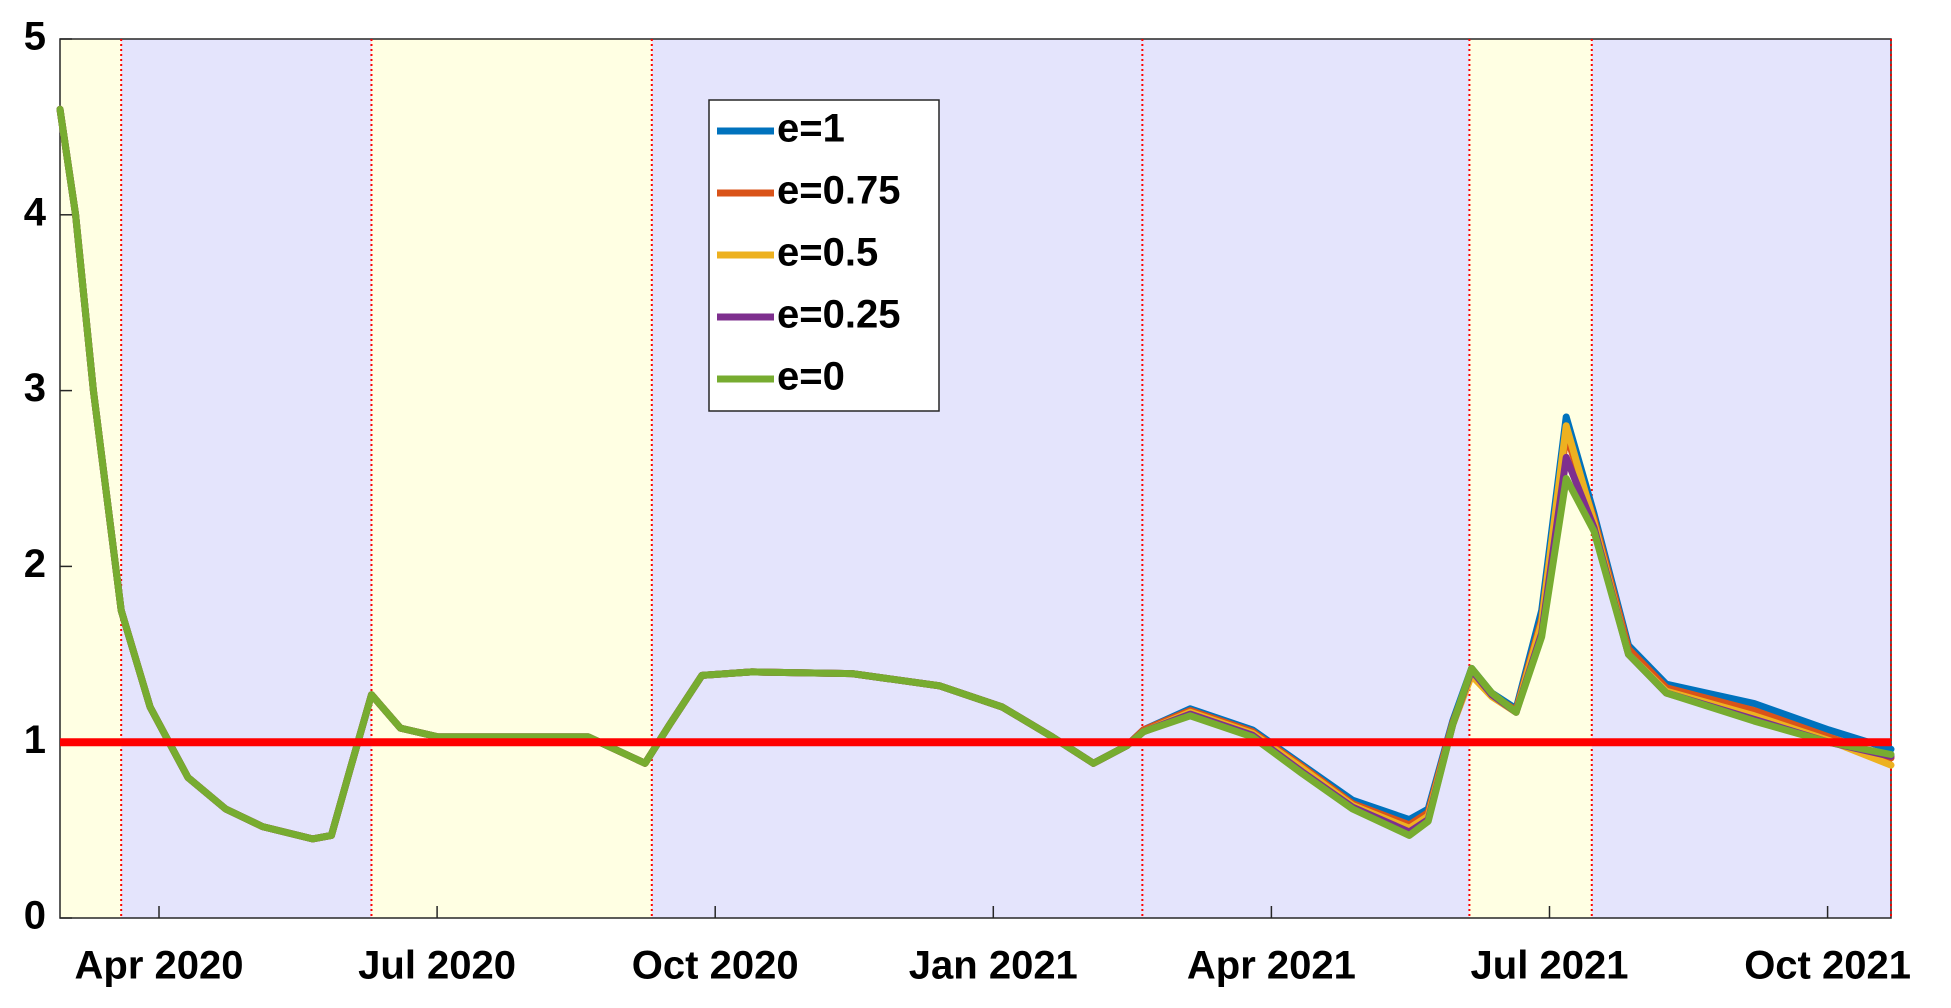 The height and width of the screenshot is (1008, 1951). I want to click on y-tick-label: 3, so click(35, 388).